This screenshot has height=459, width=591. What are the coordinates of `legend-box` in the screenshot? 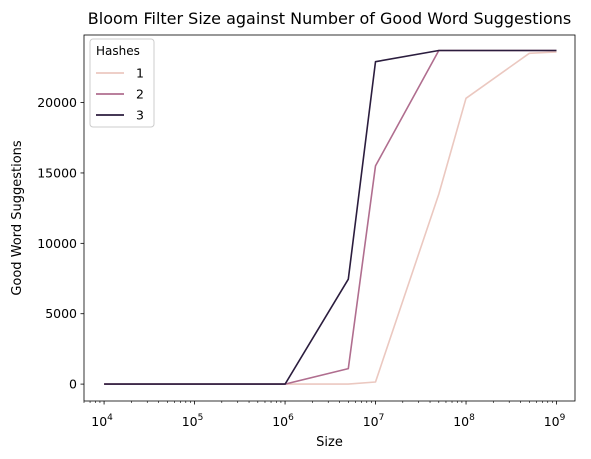 It's located at (122, 83).